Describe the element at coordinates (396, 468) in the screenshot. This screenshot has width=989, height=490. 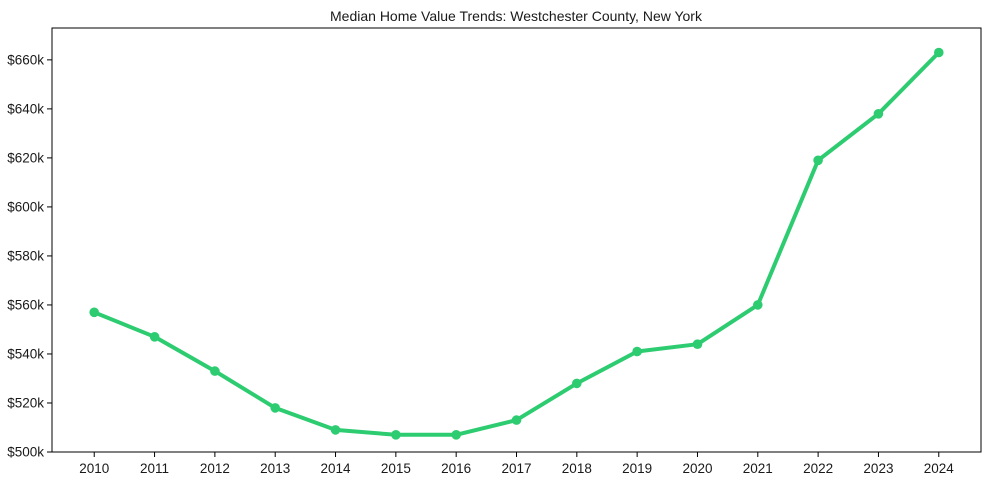
I see `x-tick-label: 2015` at that location.